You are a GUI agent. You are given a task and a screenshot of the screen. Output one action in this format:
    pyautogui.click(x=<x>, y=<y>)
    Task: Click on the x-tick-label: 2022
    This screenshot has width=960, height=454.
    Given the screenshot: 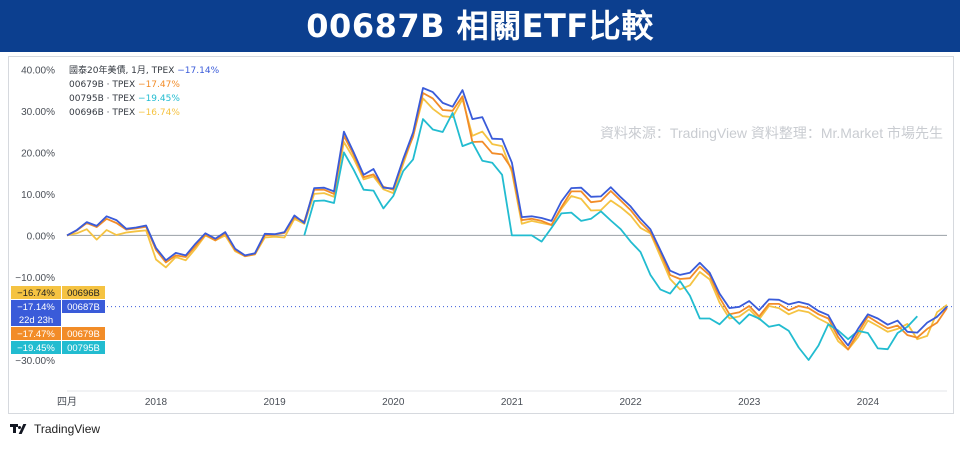 What is the action you would take?
    pyautogui.click(x=630, y=402)
    